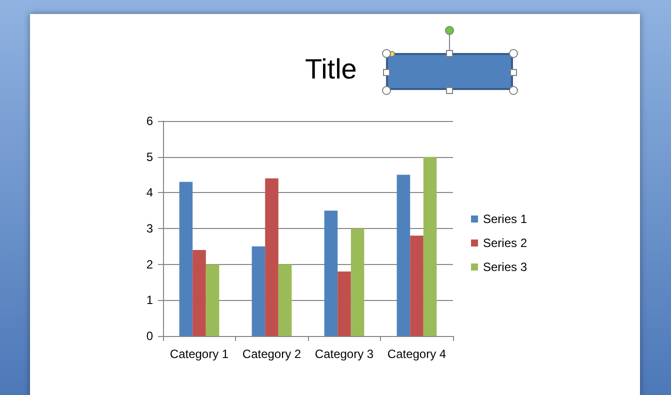 This screenshot has height=395, width=671. I want to click on y-tick-label: 3, so click(150, 229).